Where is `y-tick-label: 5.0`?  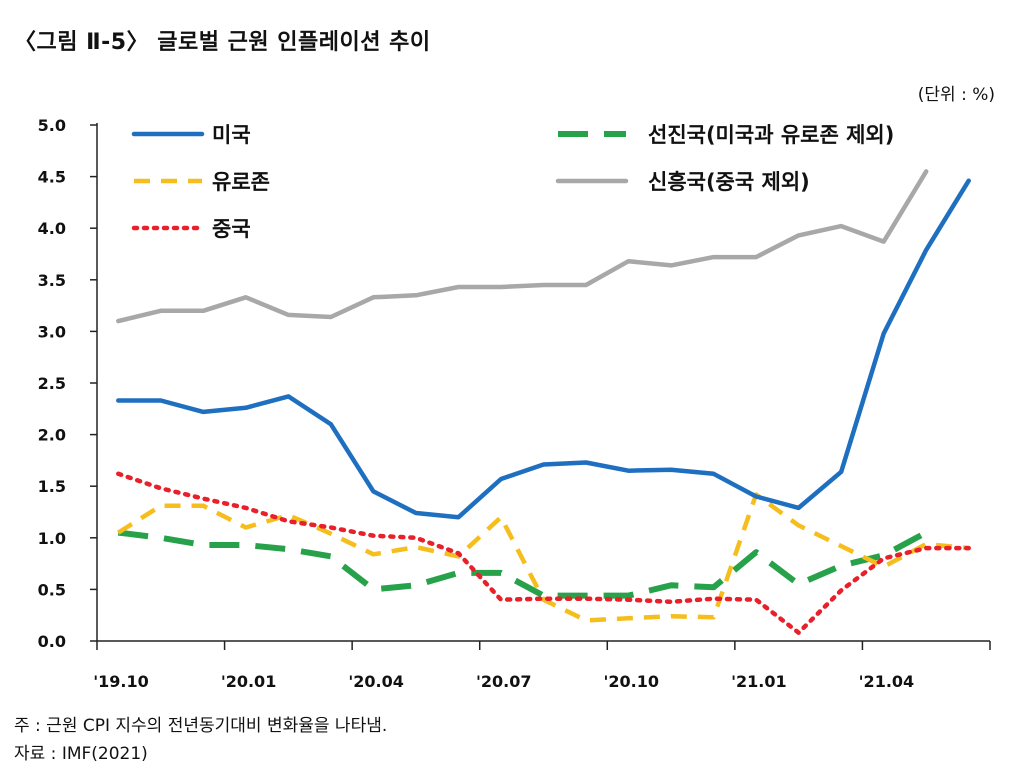 y-tick-label: 5.0 is located at coordinates (52, 125).